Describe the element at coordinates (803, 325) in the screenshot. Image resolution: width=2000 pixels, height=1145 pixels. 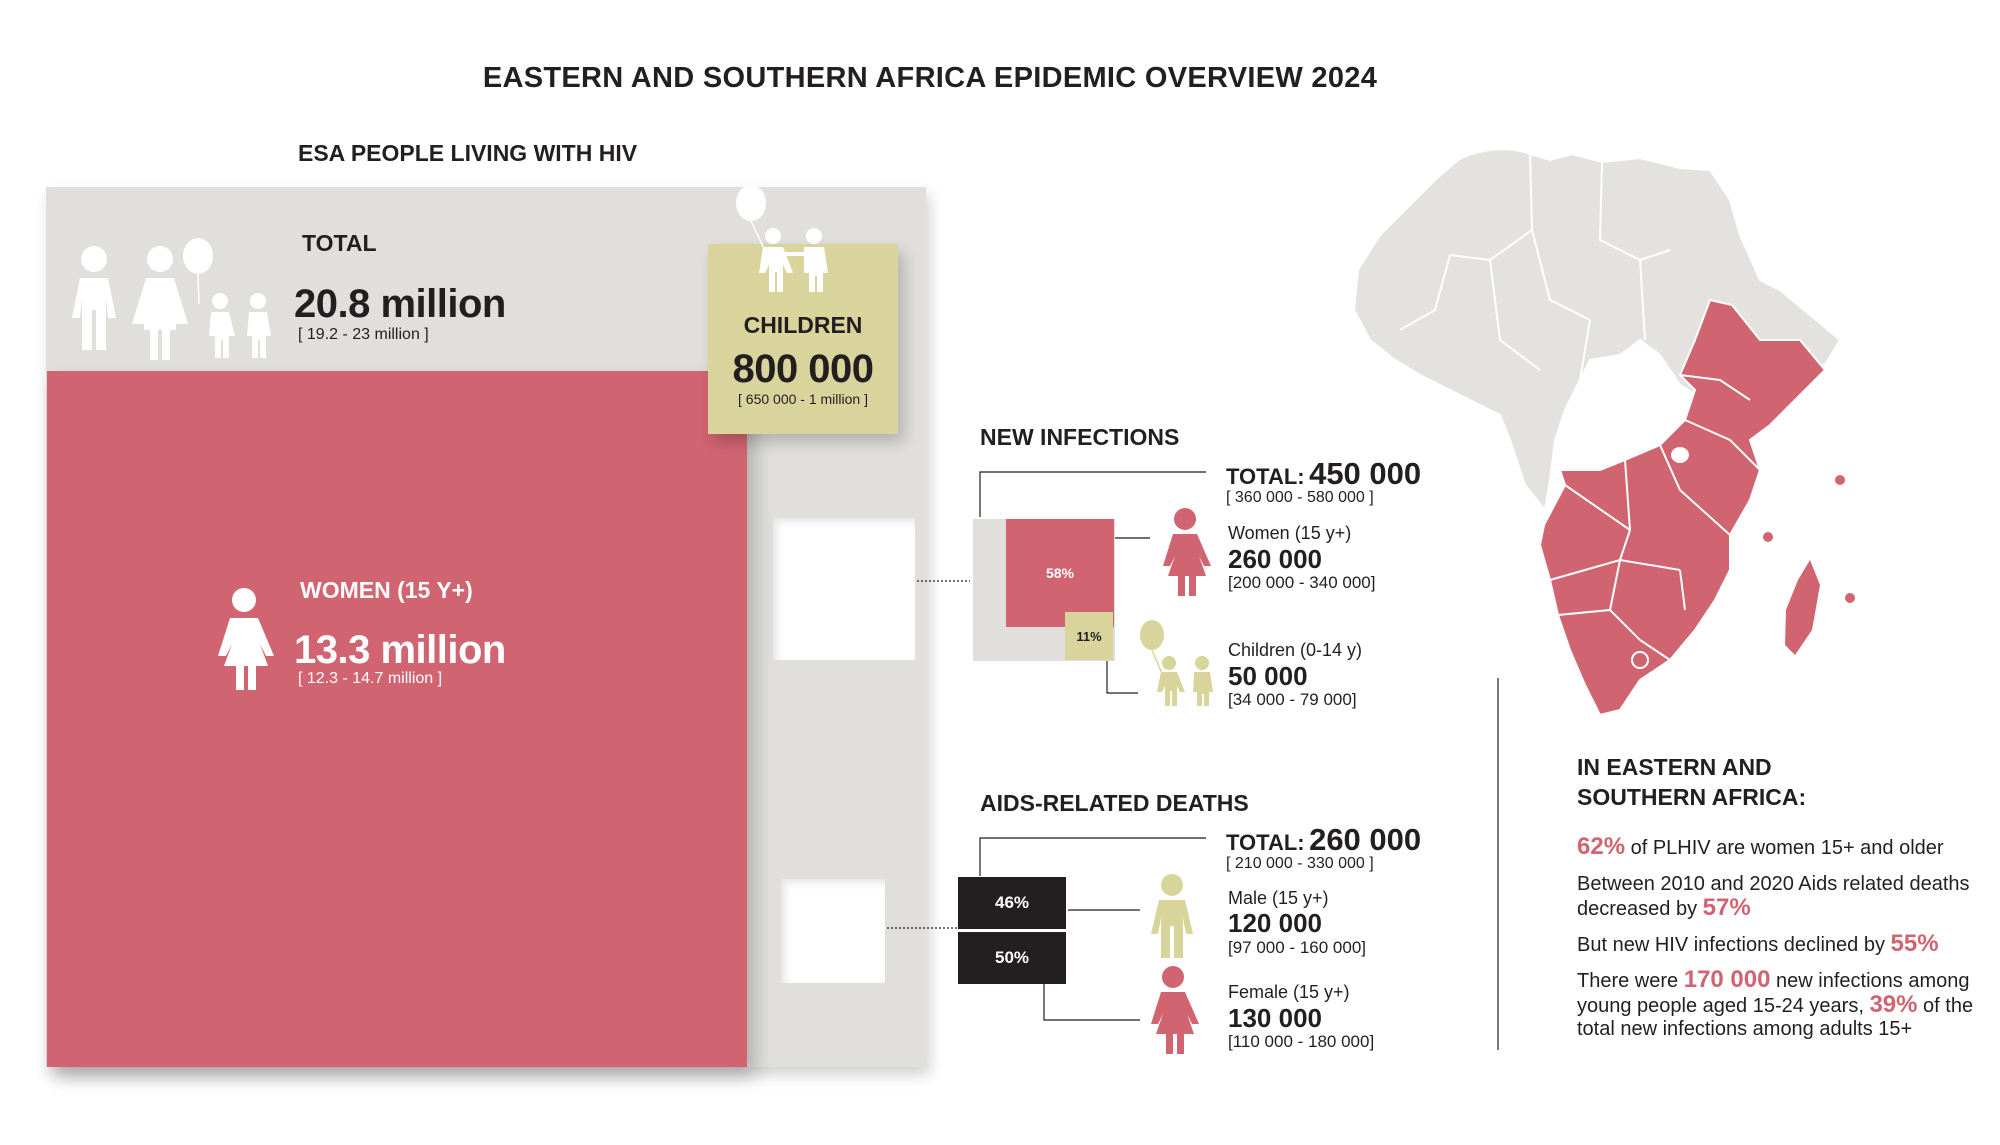
I see `plhiv-children-label: CHILDREN` at that location.